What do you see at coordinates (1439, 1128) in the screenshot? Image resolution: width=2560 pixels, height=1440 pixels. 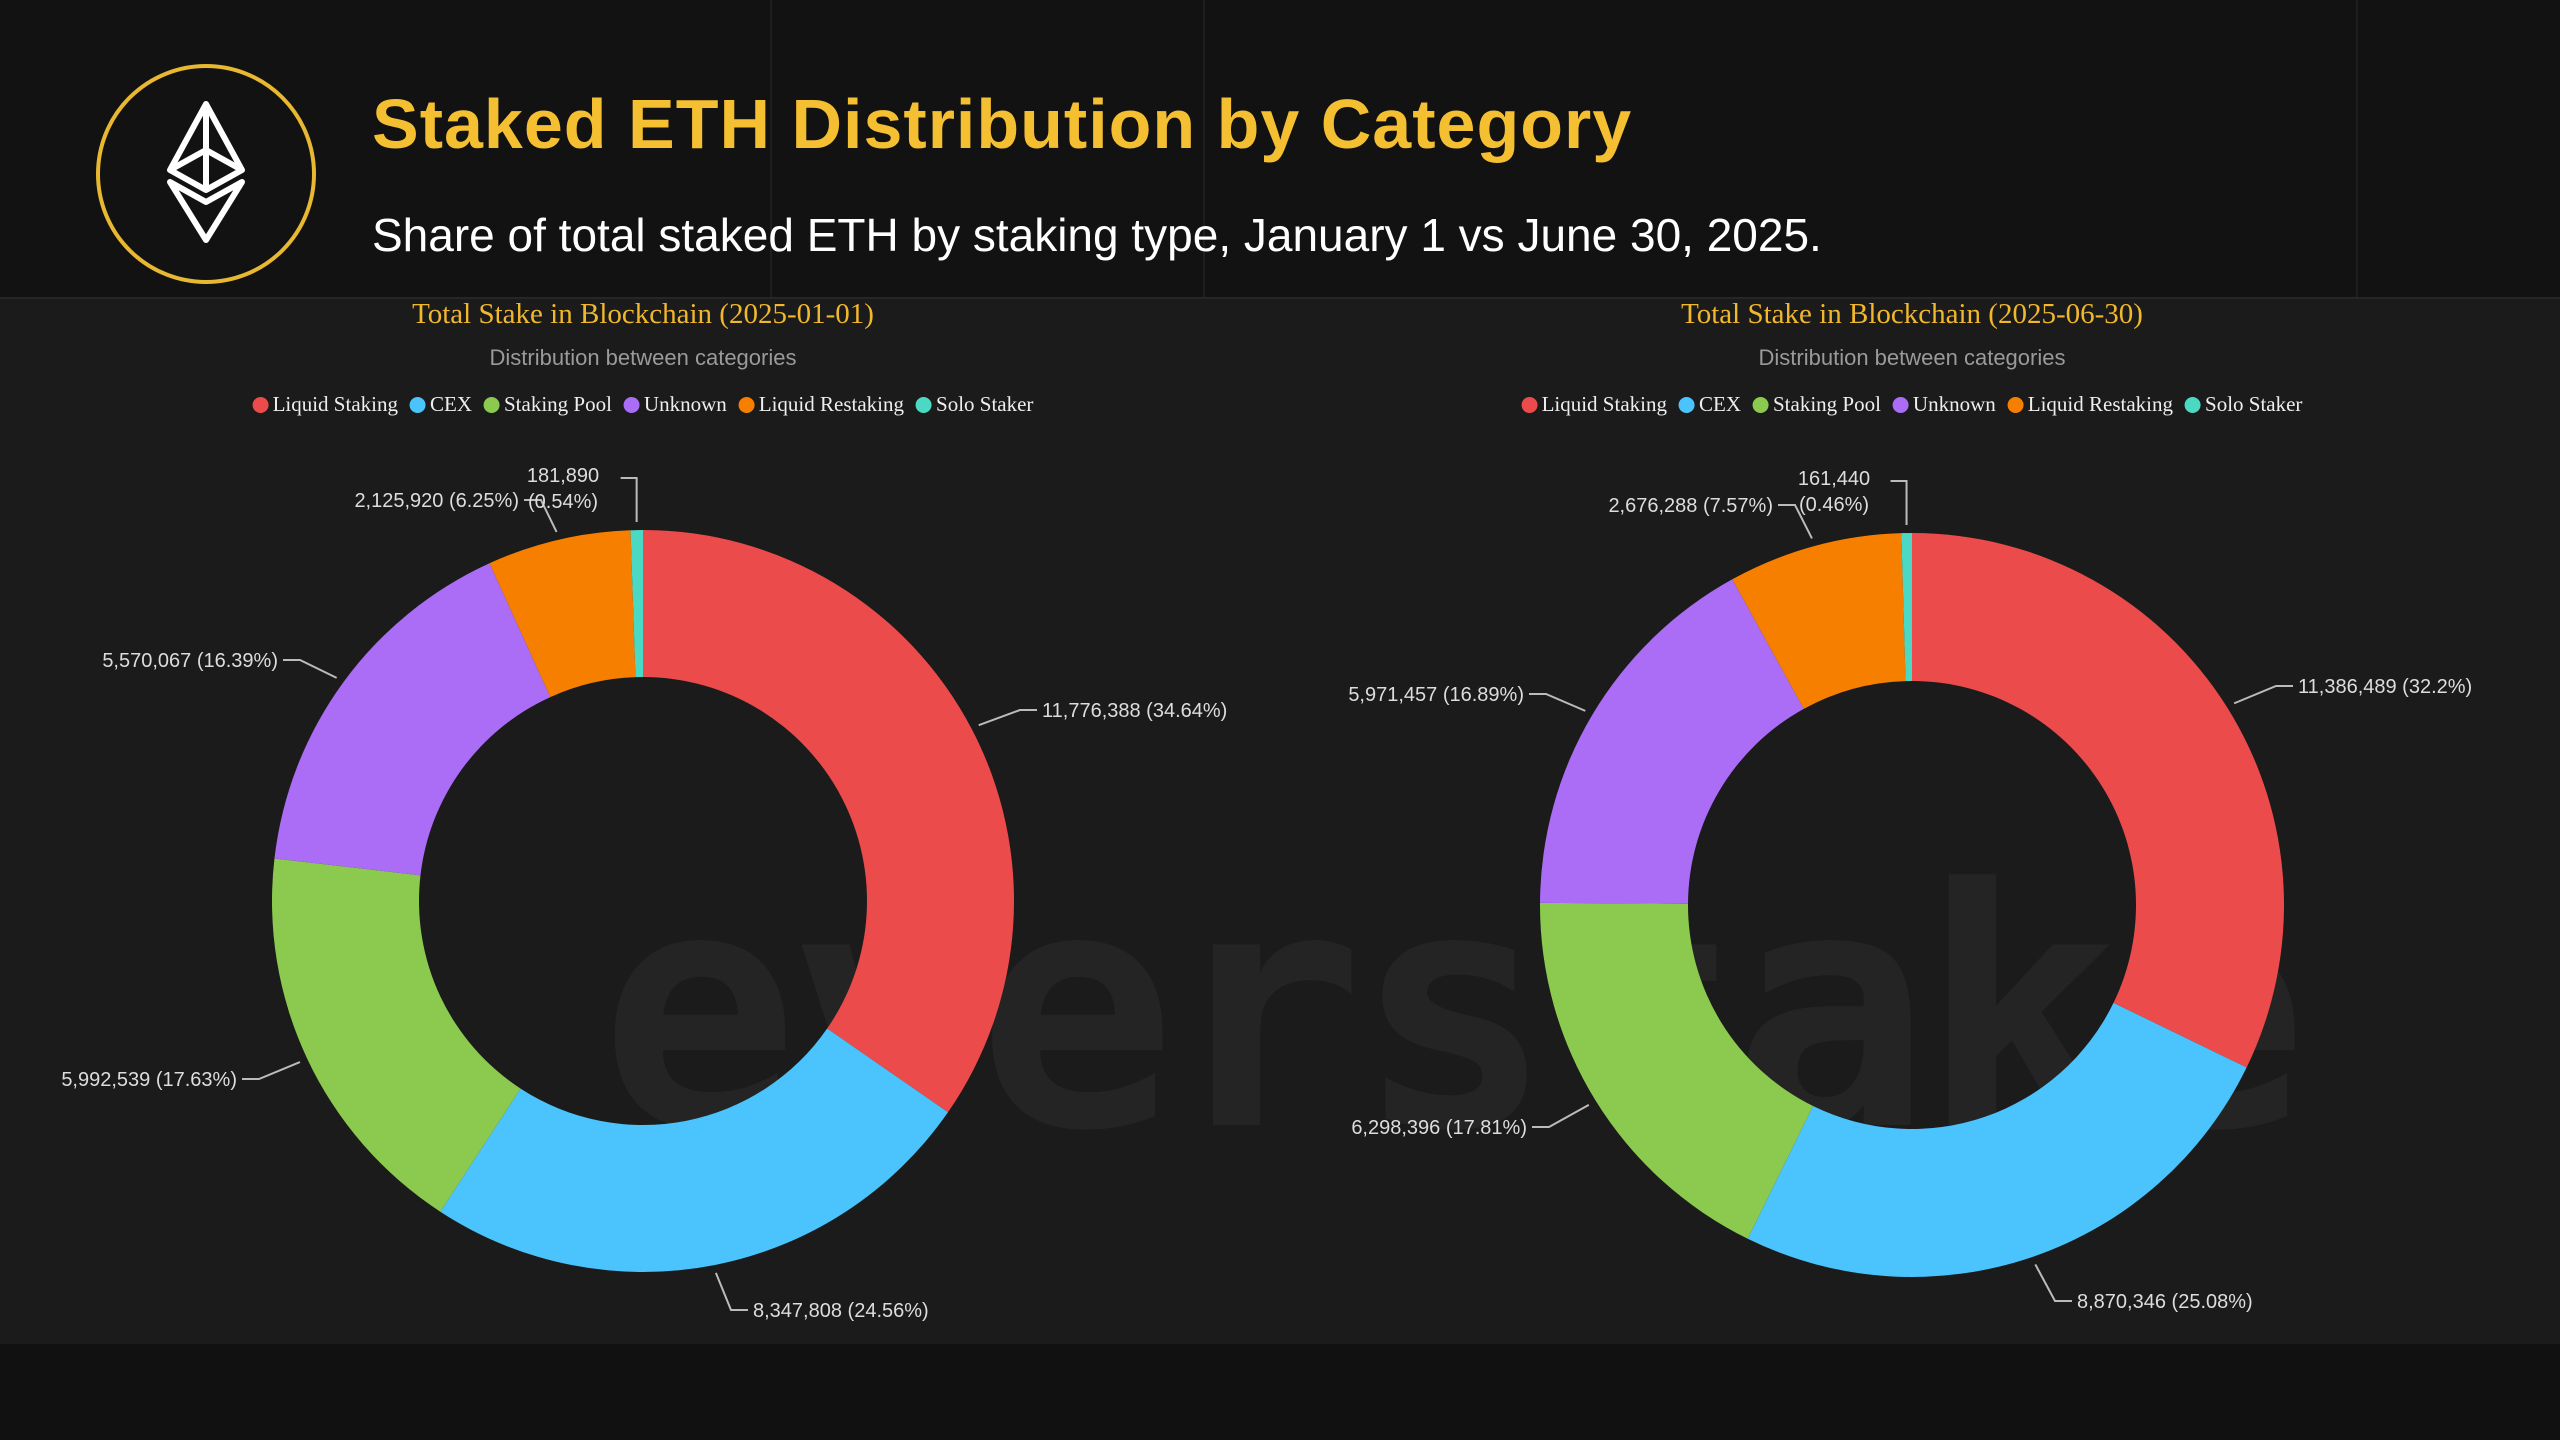 I see `data-label-staking-pool: 6,298,396 (17.81%)` at bounding box center [1439, 1128].